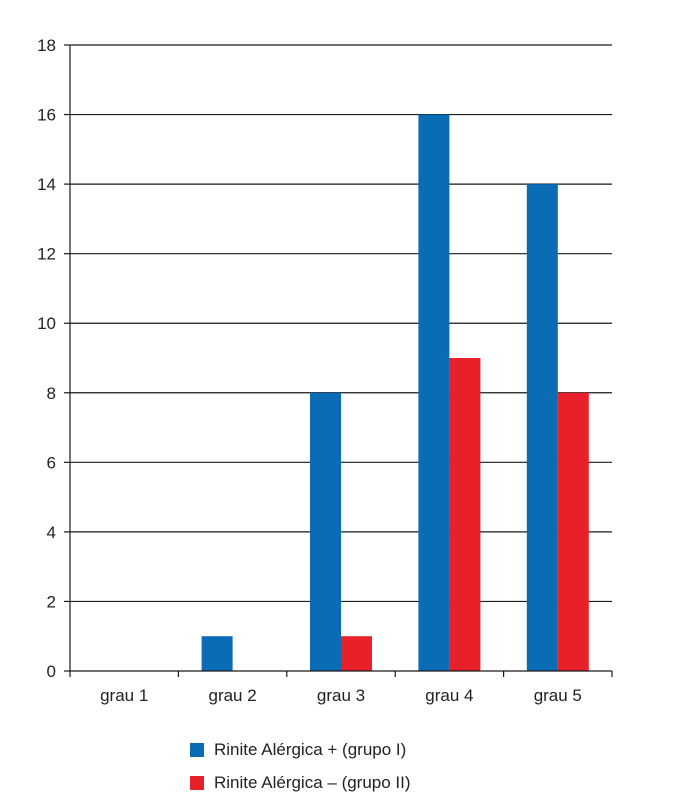 The height and width of the screenshot is (812, 700). I want to click on y-axis-ticks: 0 2 4 6 8 10 12 14 16 18, so click(53, 358).